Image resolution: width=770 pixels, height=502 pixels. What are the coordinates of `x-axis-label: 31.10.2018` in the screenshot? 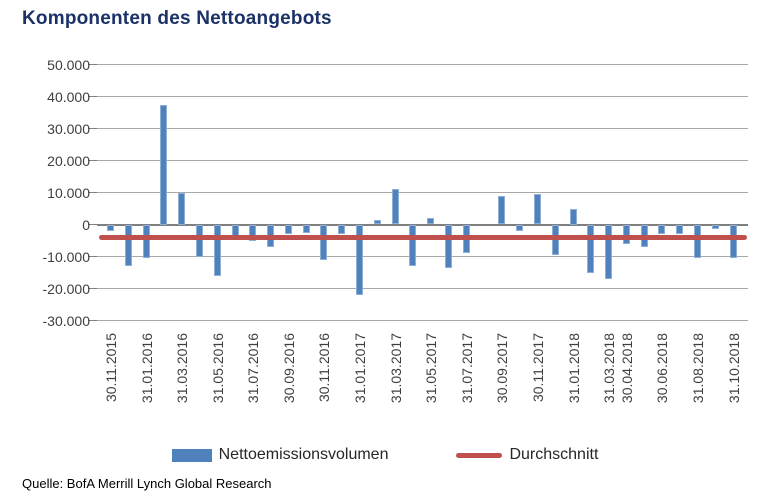 It's located at (733, 368).